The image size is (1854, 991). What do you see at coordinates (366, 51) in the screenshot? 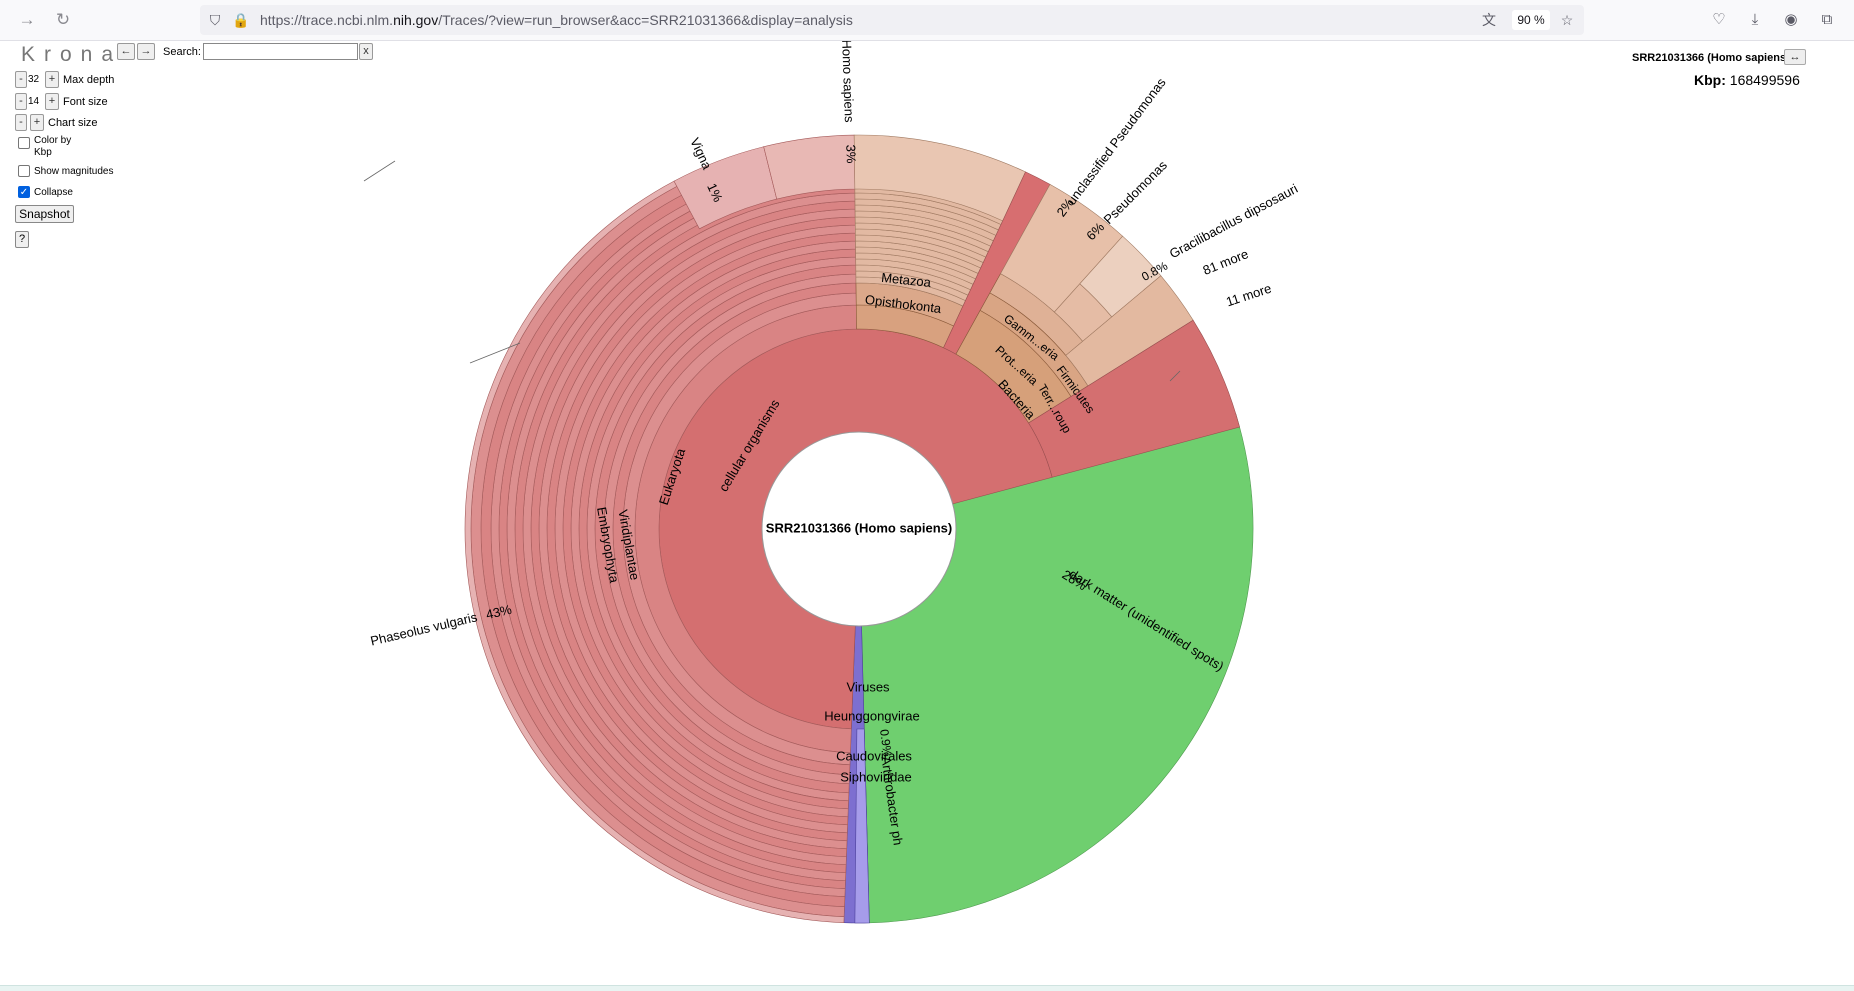
I see `clear-search-button: x` at bounding box center [366, 51].